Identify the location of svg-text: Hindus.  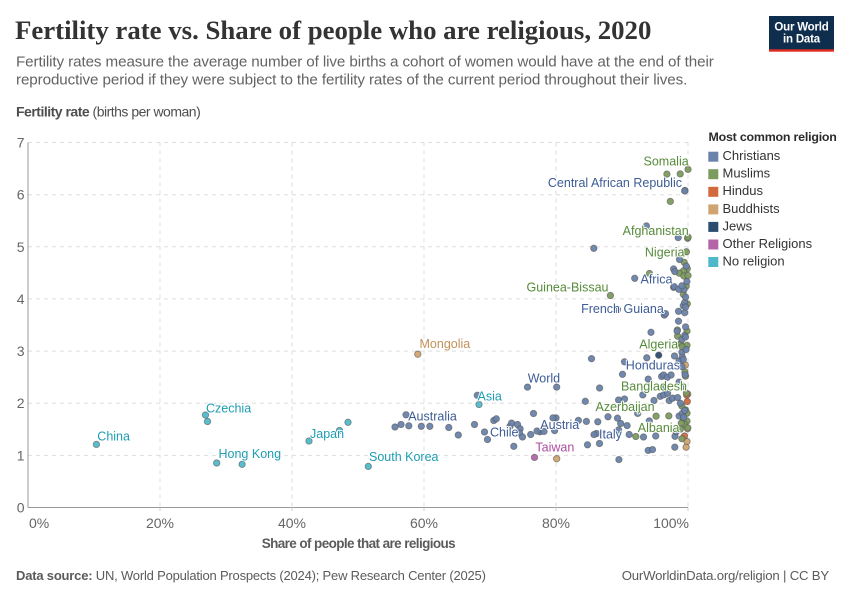
(743, 190).